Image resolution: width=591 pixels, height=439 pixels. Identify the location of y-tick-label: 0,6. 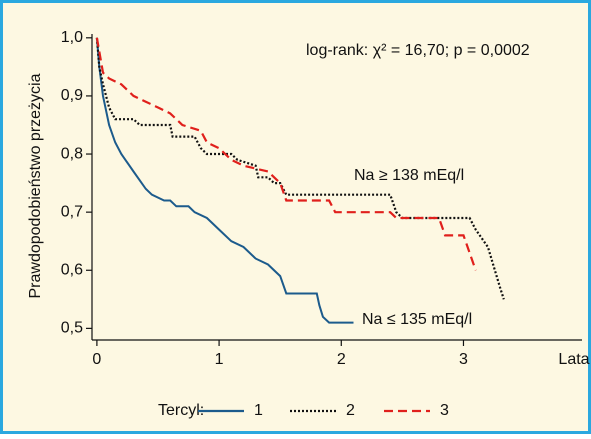
(72, 269).